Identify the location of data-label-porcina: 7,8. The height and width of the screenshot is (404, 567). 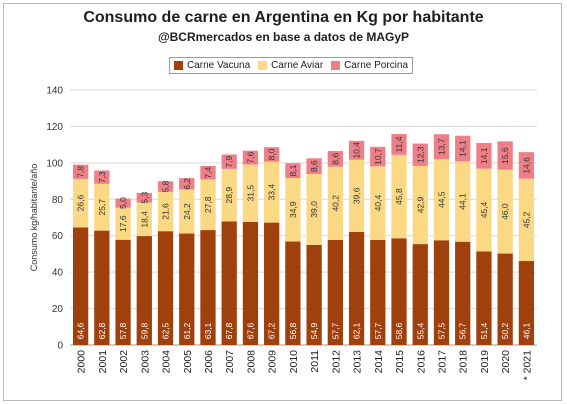
(81, 172).